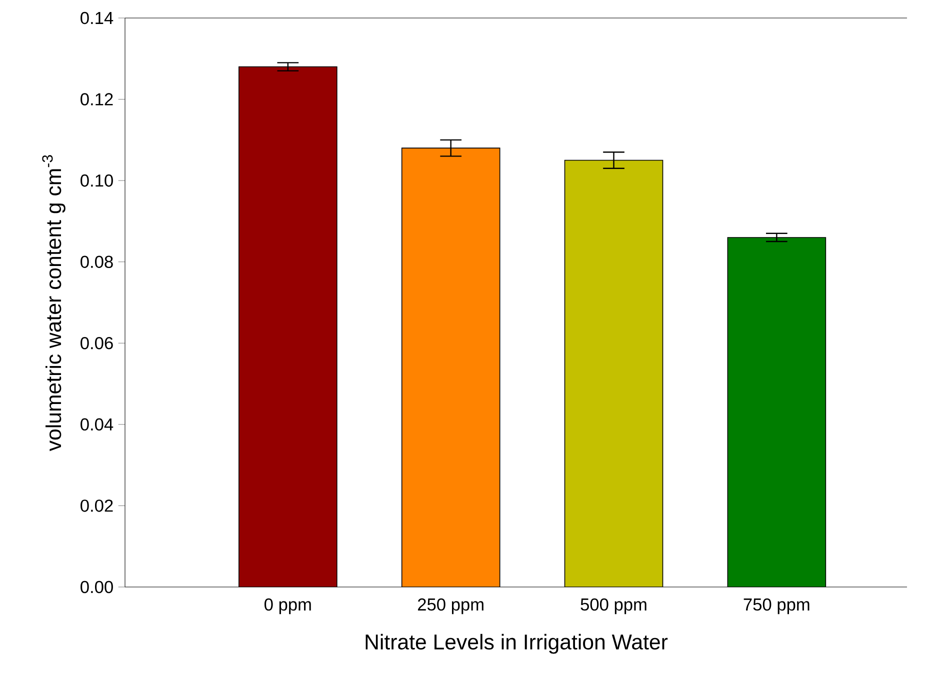  I want to click on y-tick-label: 0.08, so click(96, 262).